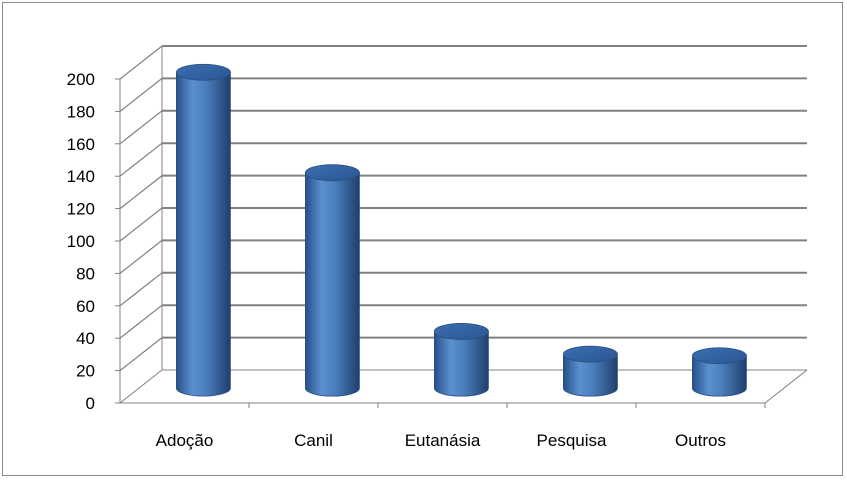 Image resolution: width=847 pixels, height=480 pixels. What do you see at coordinates (81, 79) in the screenshot?
I see `y-tick-label: 200` at bounding box center [81, 79].